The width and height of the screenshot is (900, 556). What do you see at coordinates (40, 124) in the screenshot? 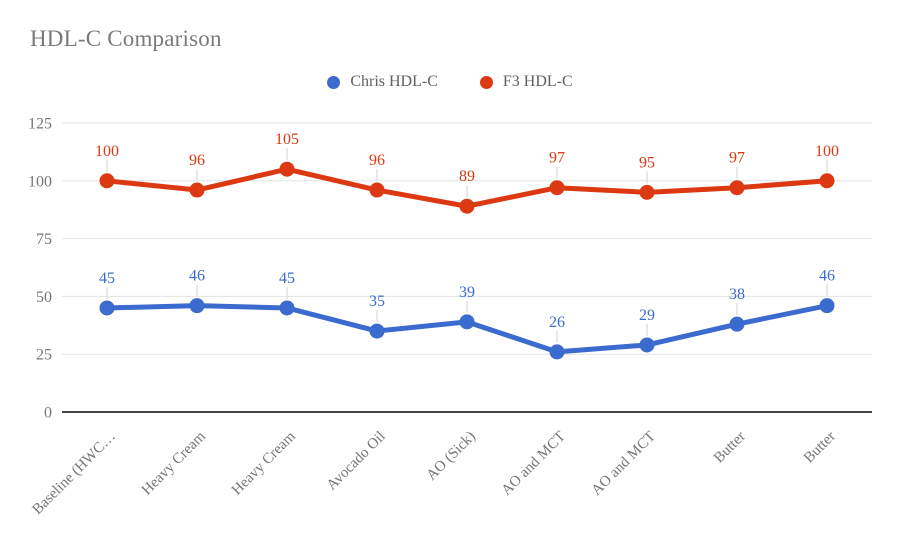
I see `y-tick-label: 125` at bounding box center [40, 124].